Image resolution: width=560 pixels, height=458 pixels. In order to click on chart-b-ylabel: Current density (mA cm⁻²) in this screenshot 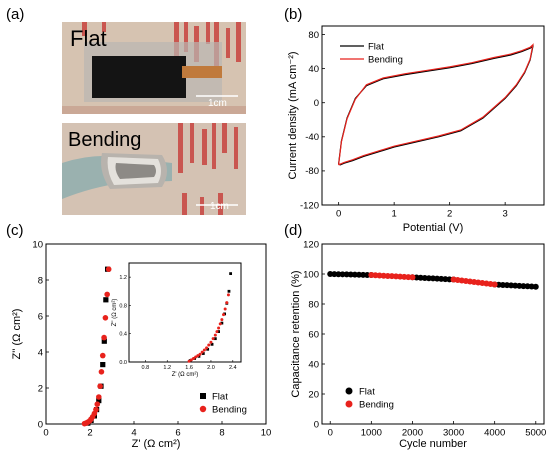, I will do `click(293, 115)`.